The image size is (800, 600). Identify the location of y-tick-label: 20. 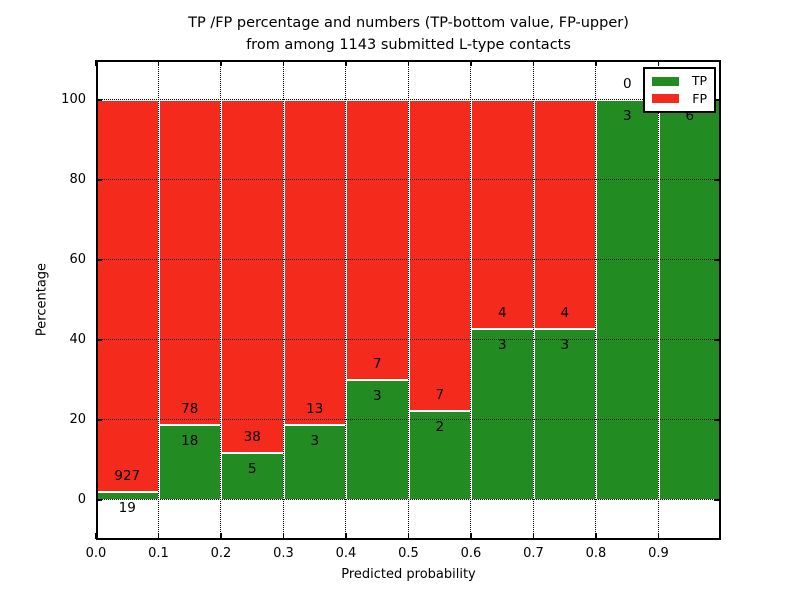
(77, 419).